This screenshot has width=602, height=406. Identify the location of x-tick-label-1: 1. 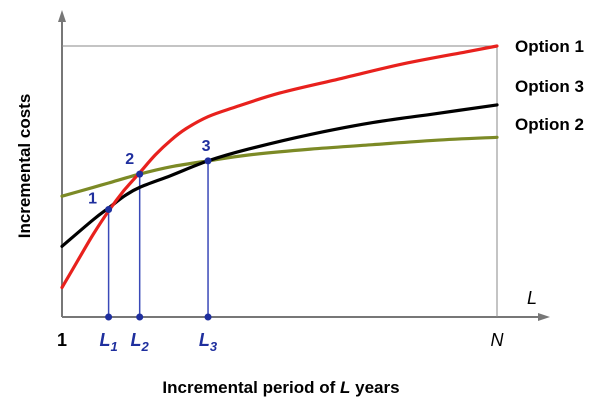
(62, 340).